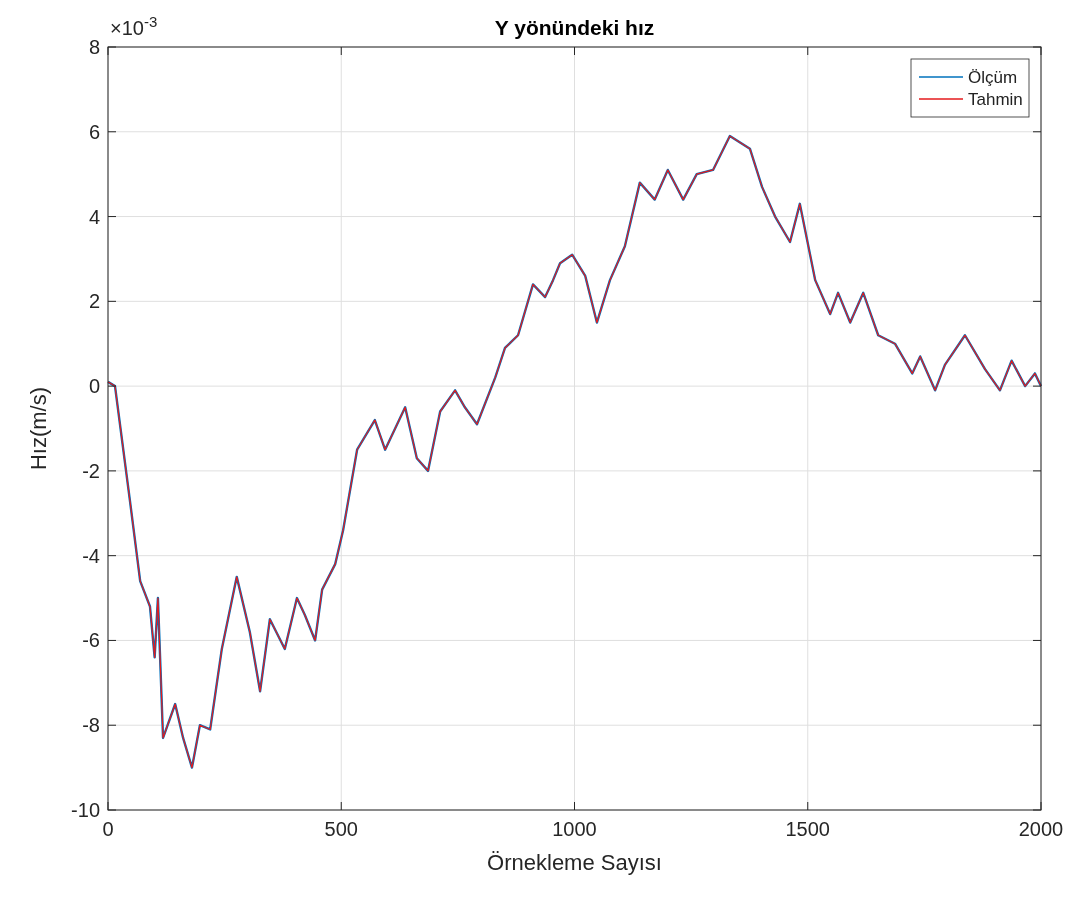 The image size is (1091, 913). I want to click on x-tick-label: 2000, so click(1041, 829).